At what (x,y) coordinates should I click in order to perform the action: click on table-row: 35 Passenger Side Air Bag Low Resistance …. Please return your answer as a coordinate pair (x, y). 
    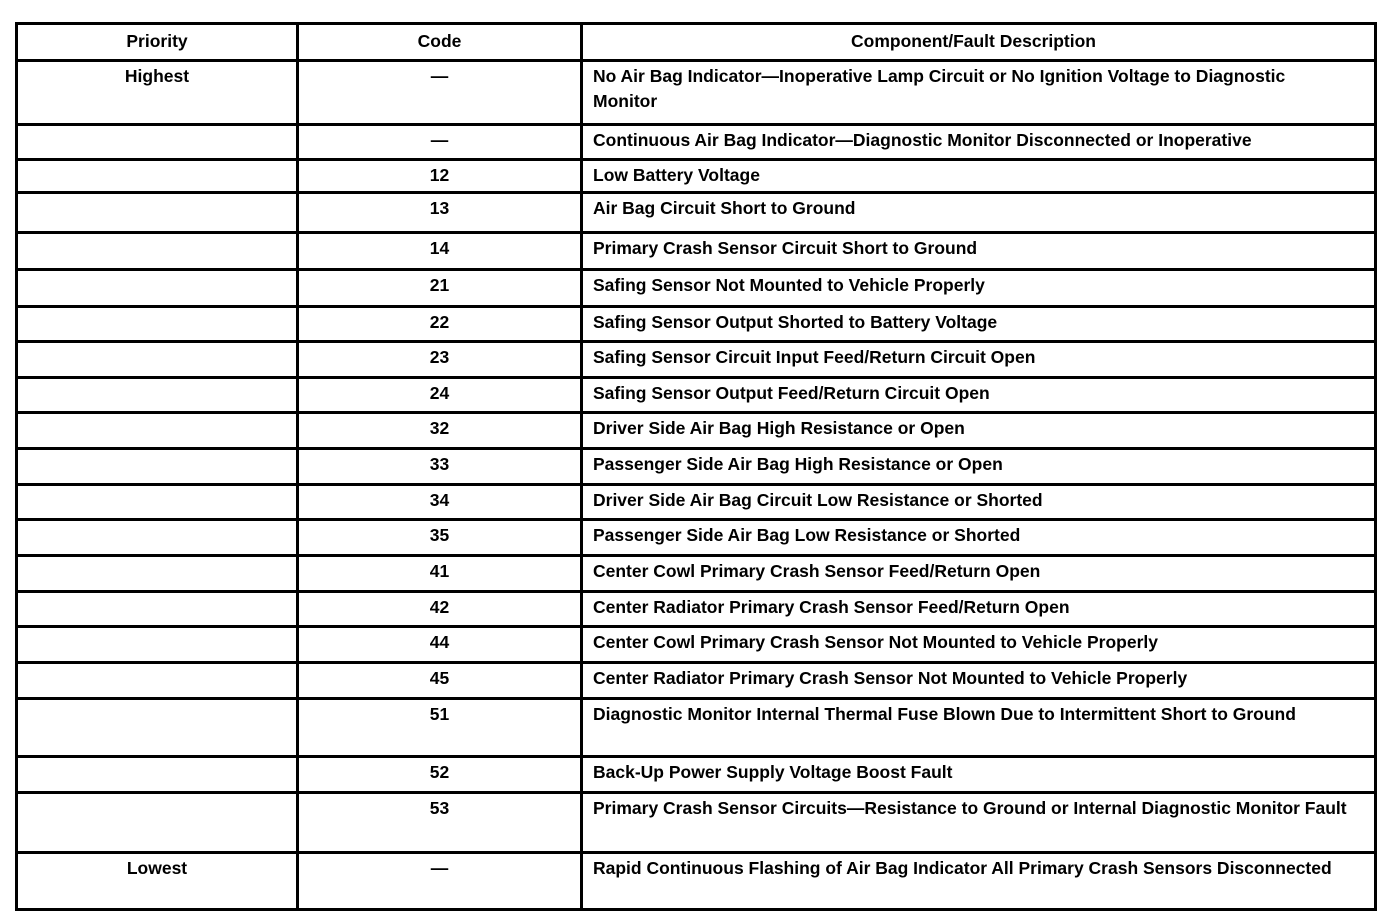
    Looking at the image, I should click on (696, 536).